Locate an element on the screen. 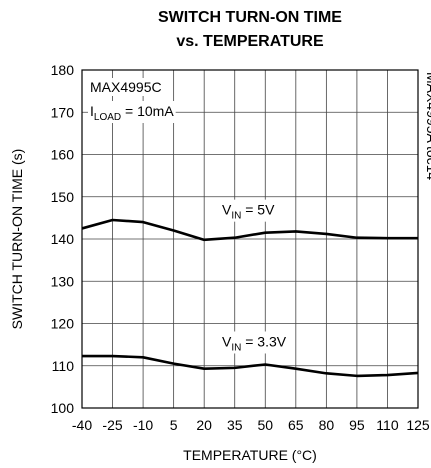 Image resolution: width=431 pixels, height=468 pixels. annotation: ILOAD = 10mA is located at coordinates (132, 113).